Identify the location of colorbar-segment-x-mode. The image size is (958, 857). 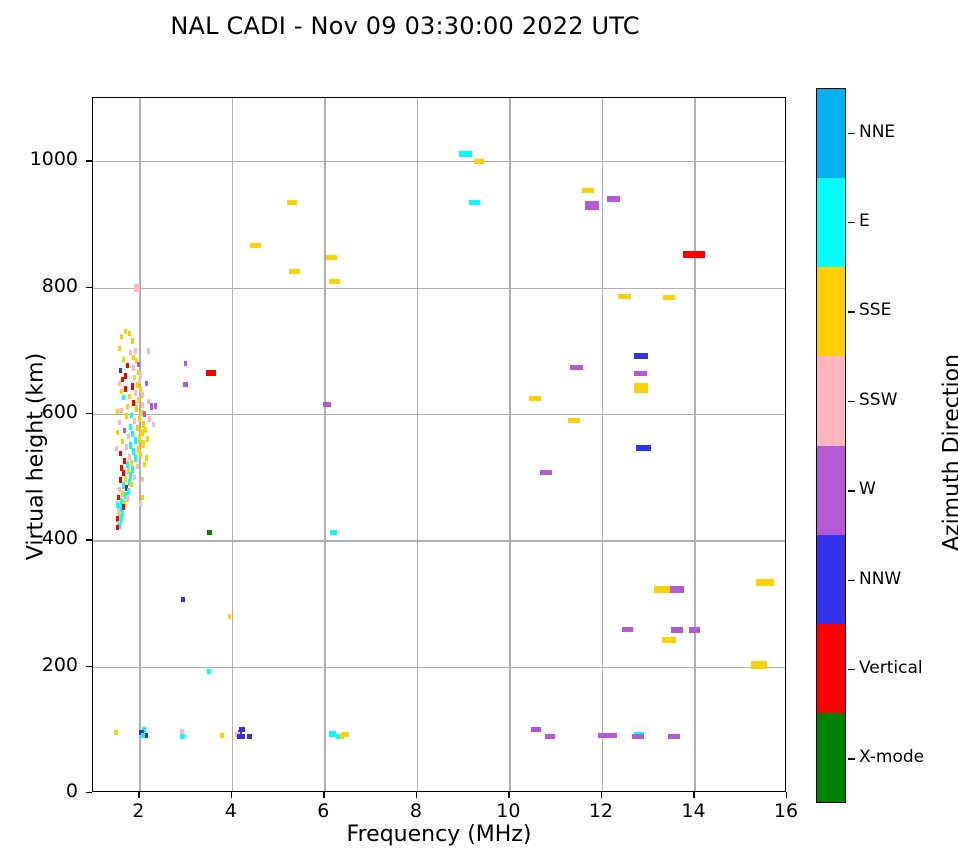
(831, 757).